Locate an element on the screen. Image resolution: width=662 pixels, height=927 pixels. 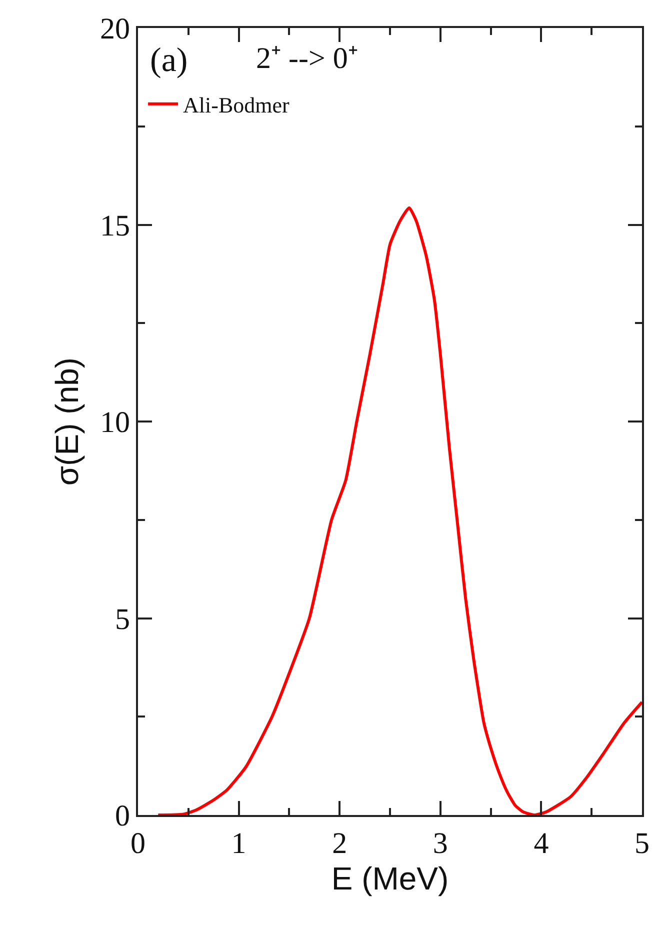
y-axis-title: σ(E) (nb) is located at coordinates (66, 421).